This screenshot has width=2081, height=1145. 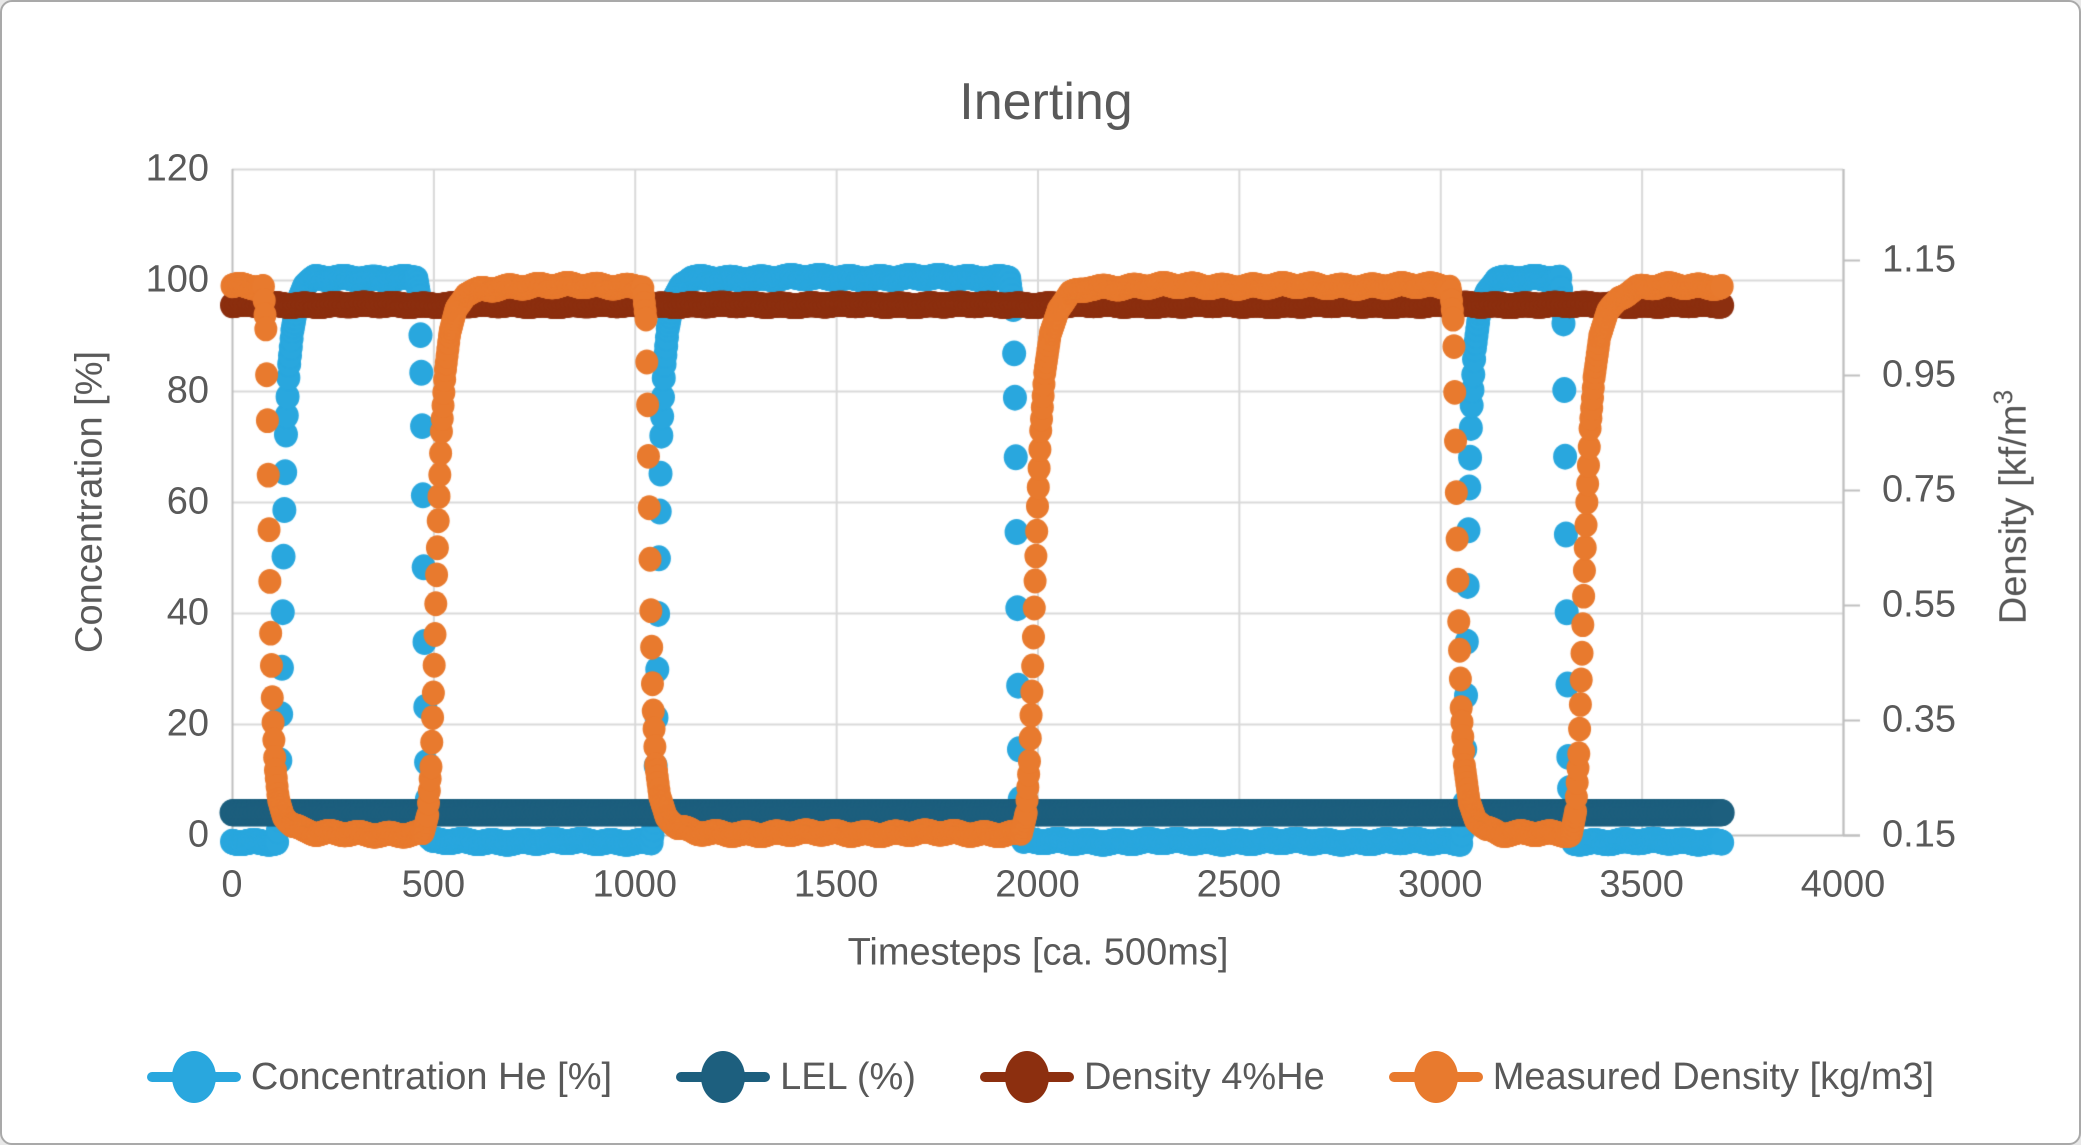 I want to click on y-left-tick-label: 120, so click(x=177, y=168).